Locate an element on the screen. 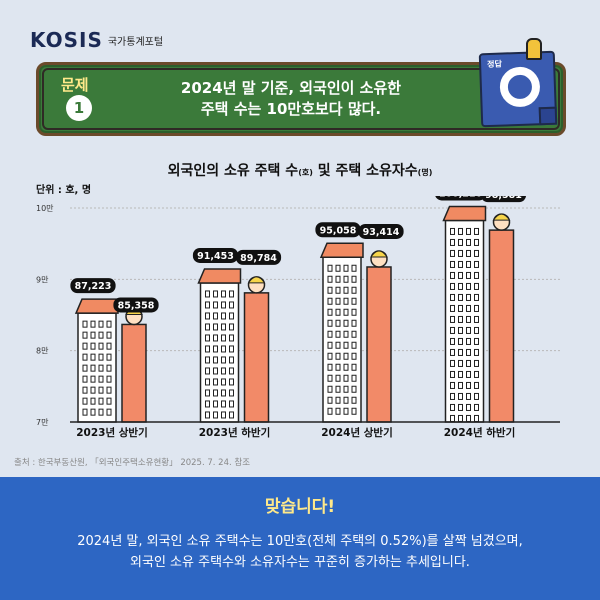 This screenshot has width=600, height=600. question-number: 1 is located at coordinates (79, 108).